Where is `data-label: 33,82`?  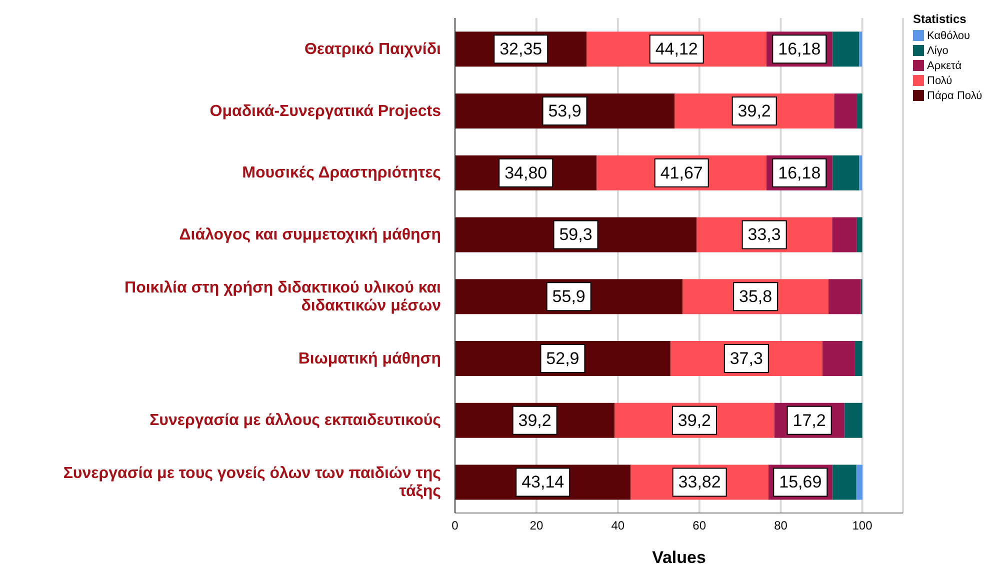 data-label: 33,82 is located at coordinates (699, 482).